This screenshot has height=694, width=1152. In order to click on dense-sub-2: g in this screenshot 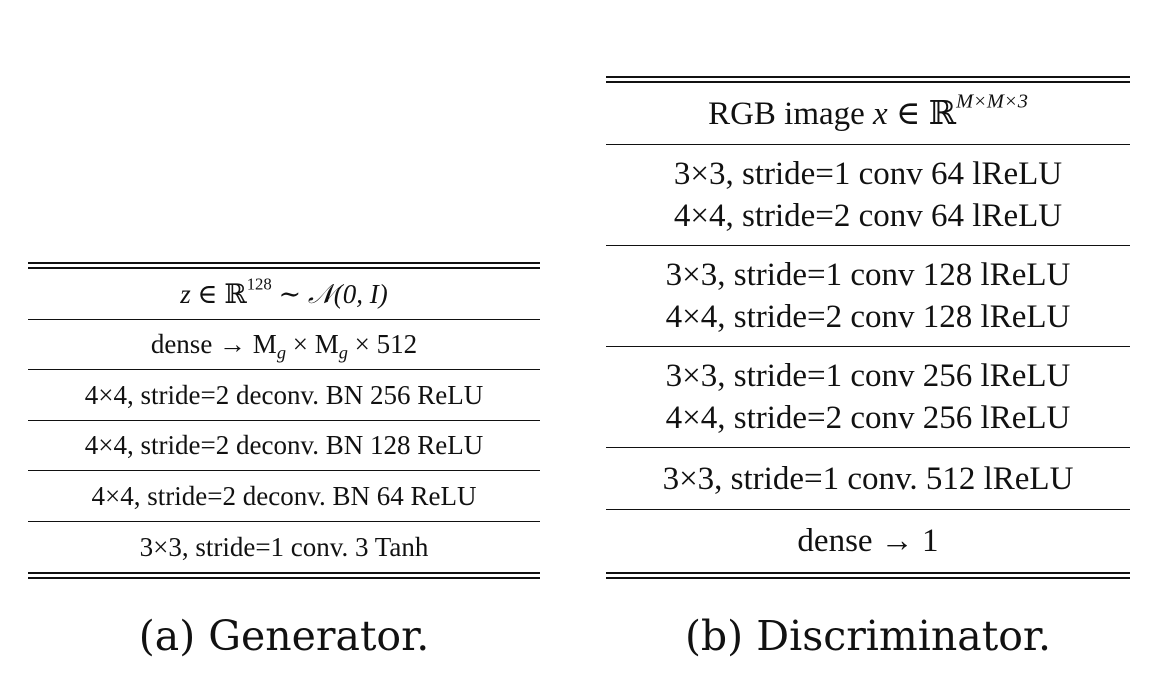, I will do `click(343, 352)`.